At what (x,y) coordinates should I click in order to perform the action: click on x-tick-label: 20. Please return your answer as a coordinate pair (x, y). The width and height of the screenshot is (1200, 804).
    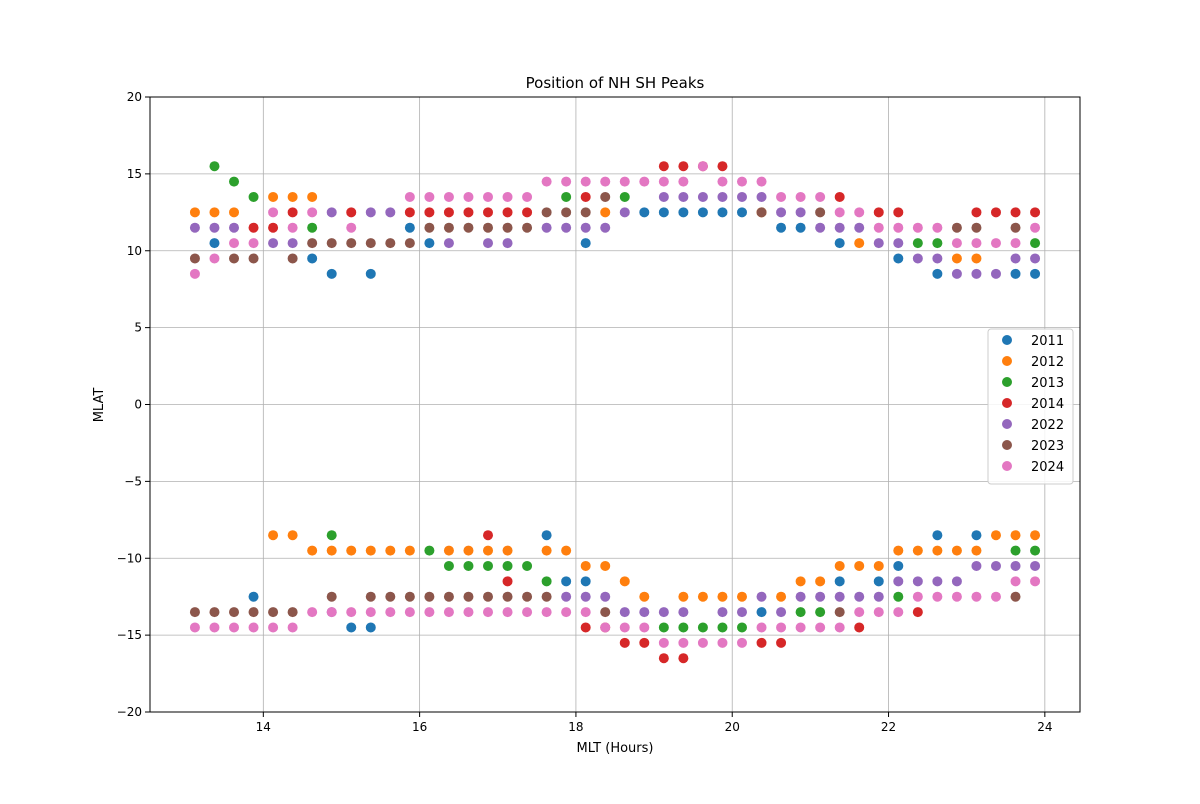
    Looking at the image, I should click on (732, 727).